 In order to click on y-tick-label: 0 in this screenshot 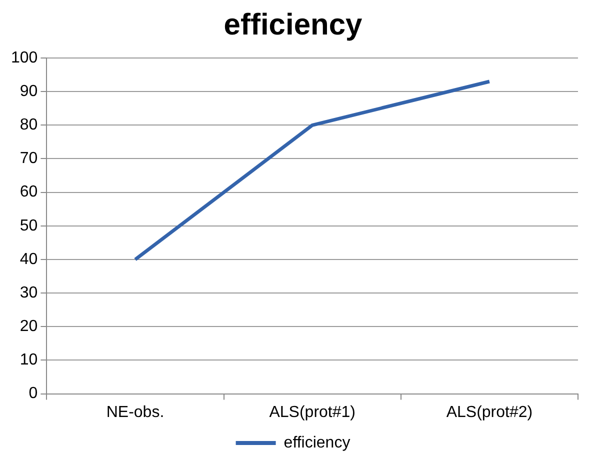, I will do `click(33, 393)`.